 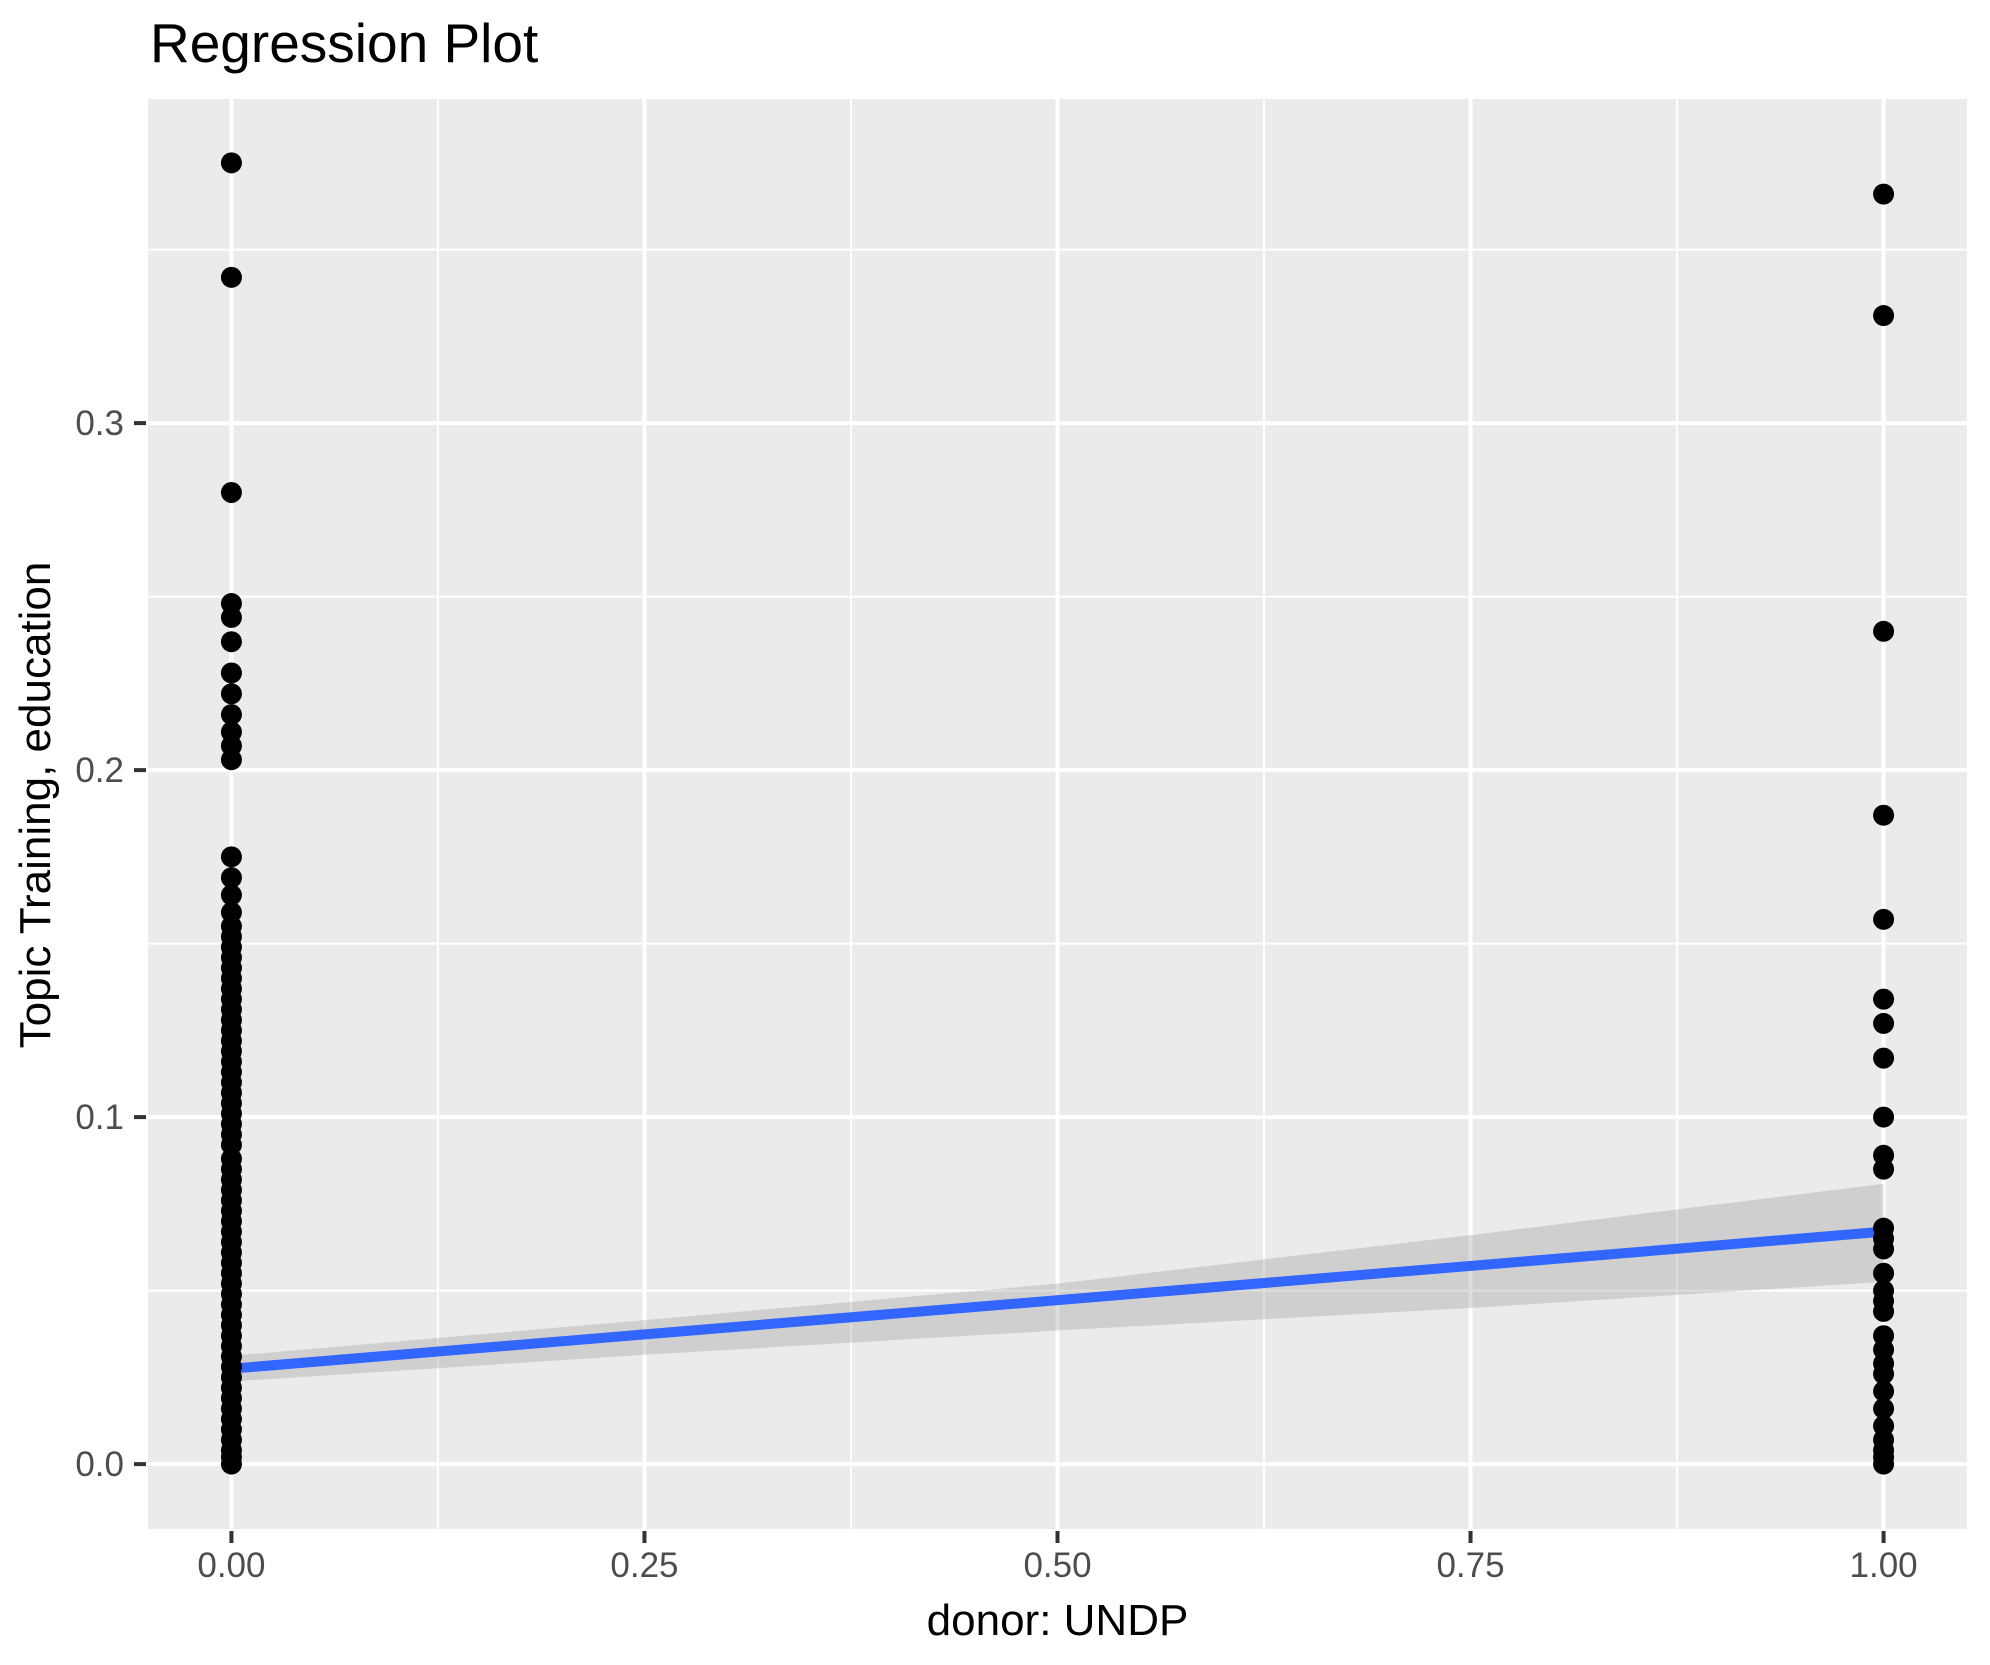 What do you see at coordinates (344, 43) in the screenshot?
I see `chart-title: Regression Plot` at bounding box center [344, 43].